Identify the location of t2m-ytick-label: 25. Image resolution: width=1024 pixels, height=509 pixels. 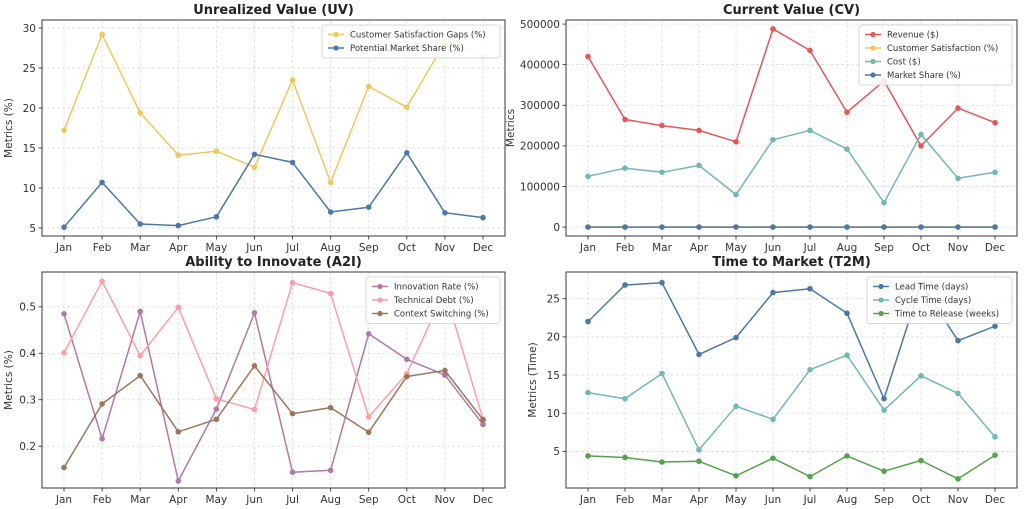
(553, 300).